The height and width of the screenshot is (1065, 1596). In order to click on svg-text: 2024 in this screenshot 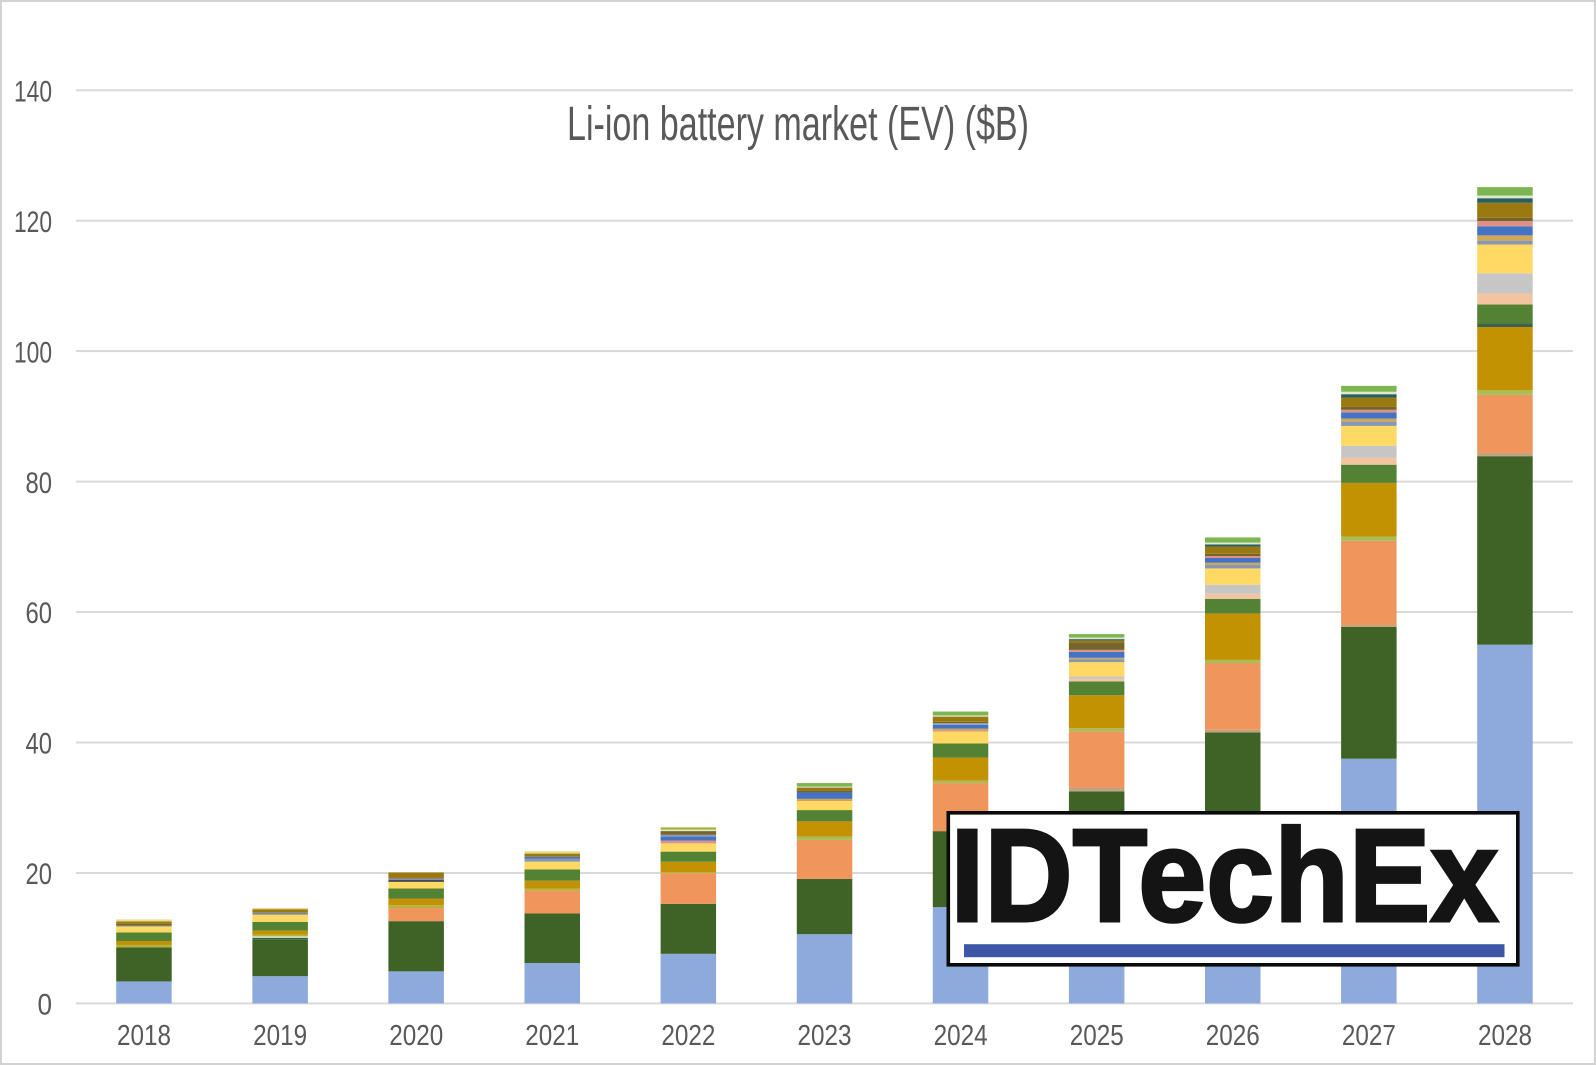, I will do `click(961, 1036)`.